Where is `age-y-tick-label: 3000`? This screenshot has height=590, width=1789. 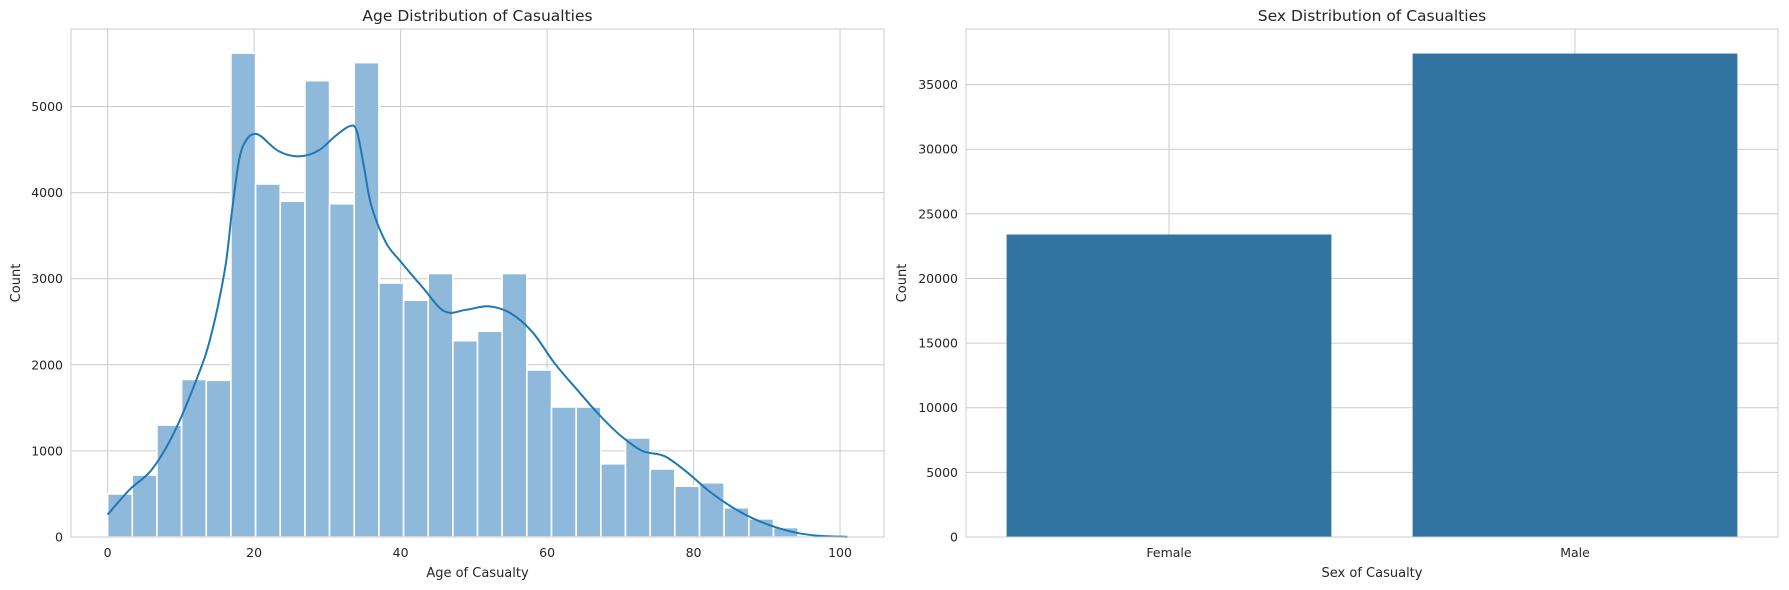 age-y-tick-label: 3000 is located at coordinates (47, 278).